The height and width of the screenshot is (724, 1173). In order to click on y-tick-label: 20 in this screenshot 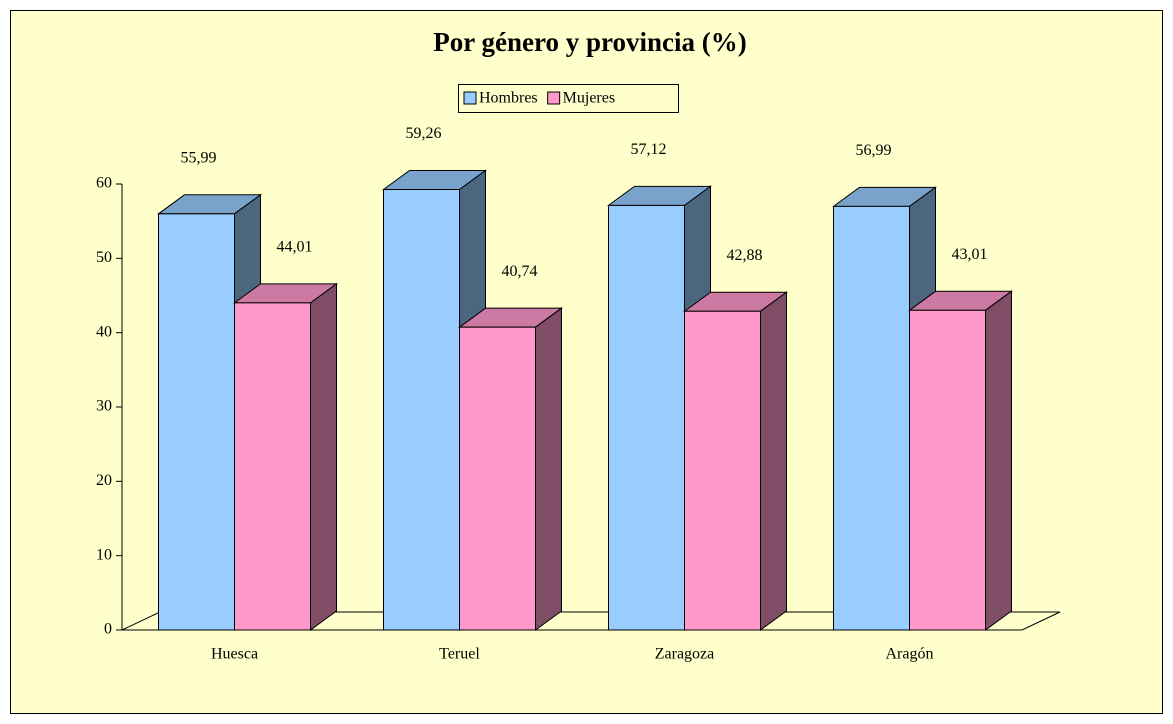, I will do `click(104, 480)`.